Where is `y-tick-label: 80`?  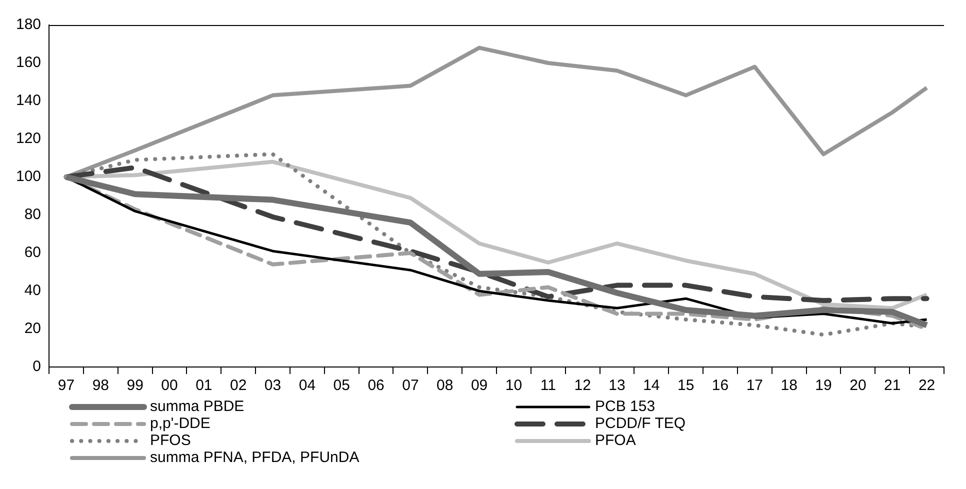 y-tick-label: 80 is located at coordinates (33, 215).